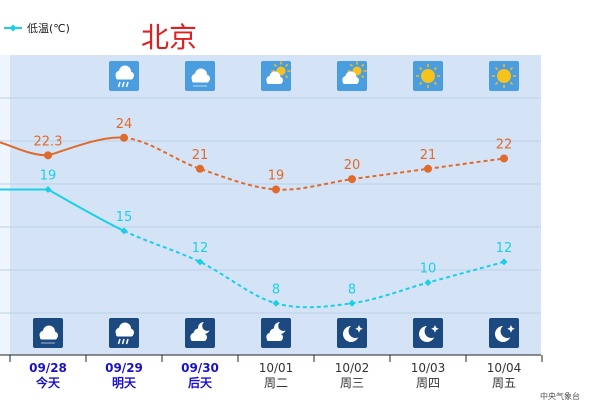  I want to click on high-lead-line, so click(24, 149).